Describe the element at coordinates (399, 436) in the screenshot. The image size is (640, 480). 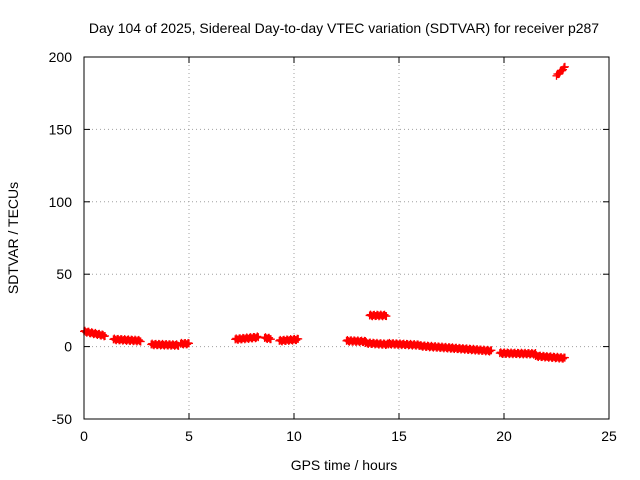
I see `x-tick-label: 15` at that location.